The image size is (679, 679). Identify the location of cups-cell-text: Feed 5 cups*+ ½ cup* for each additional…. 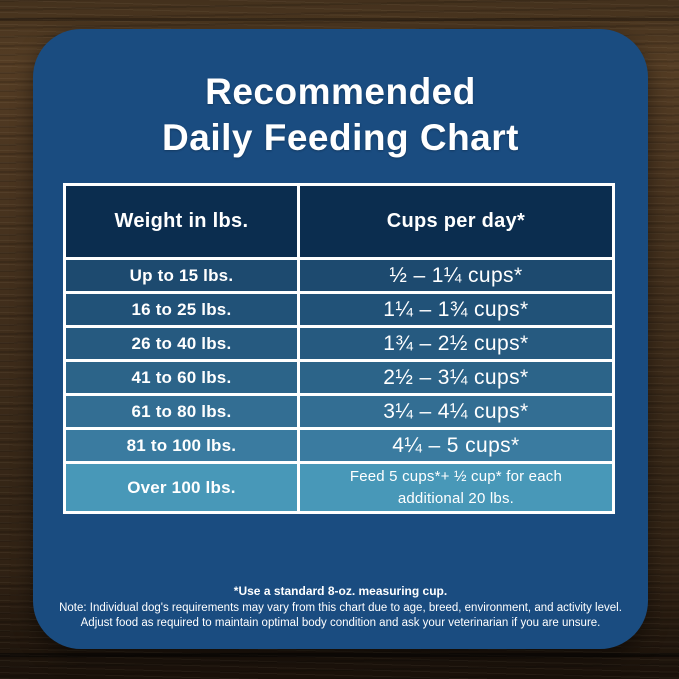
(456, 487).